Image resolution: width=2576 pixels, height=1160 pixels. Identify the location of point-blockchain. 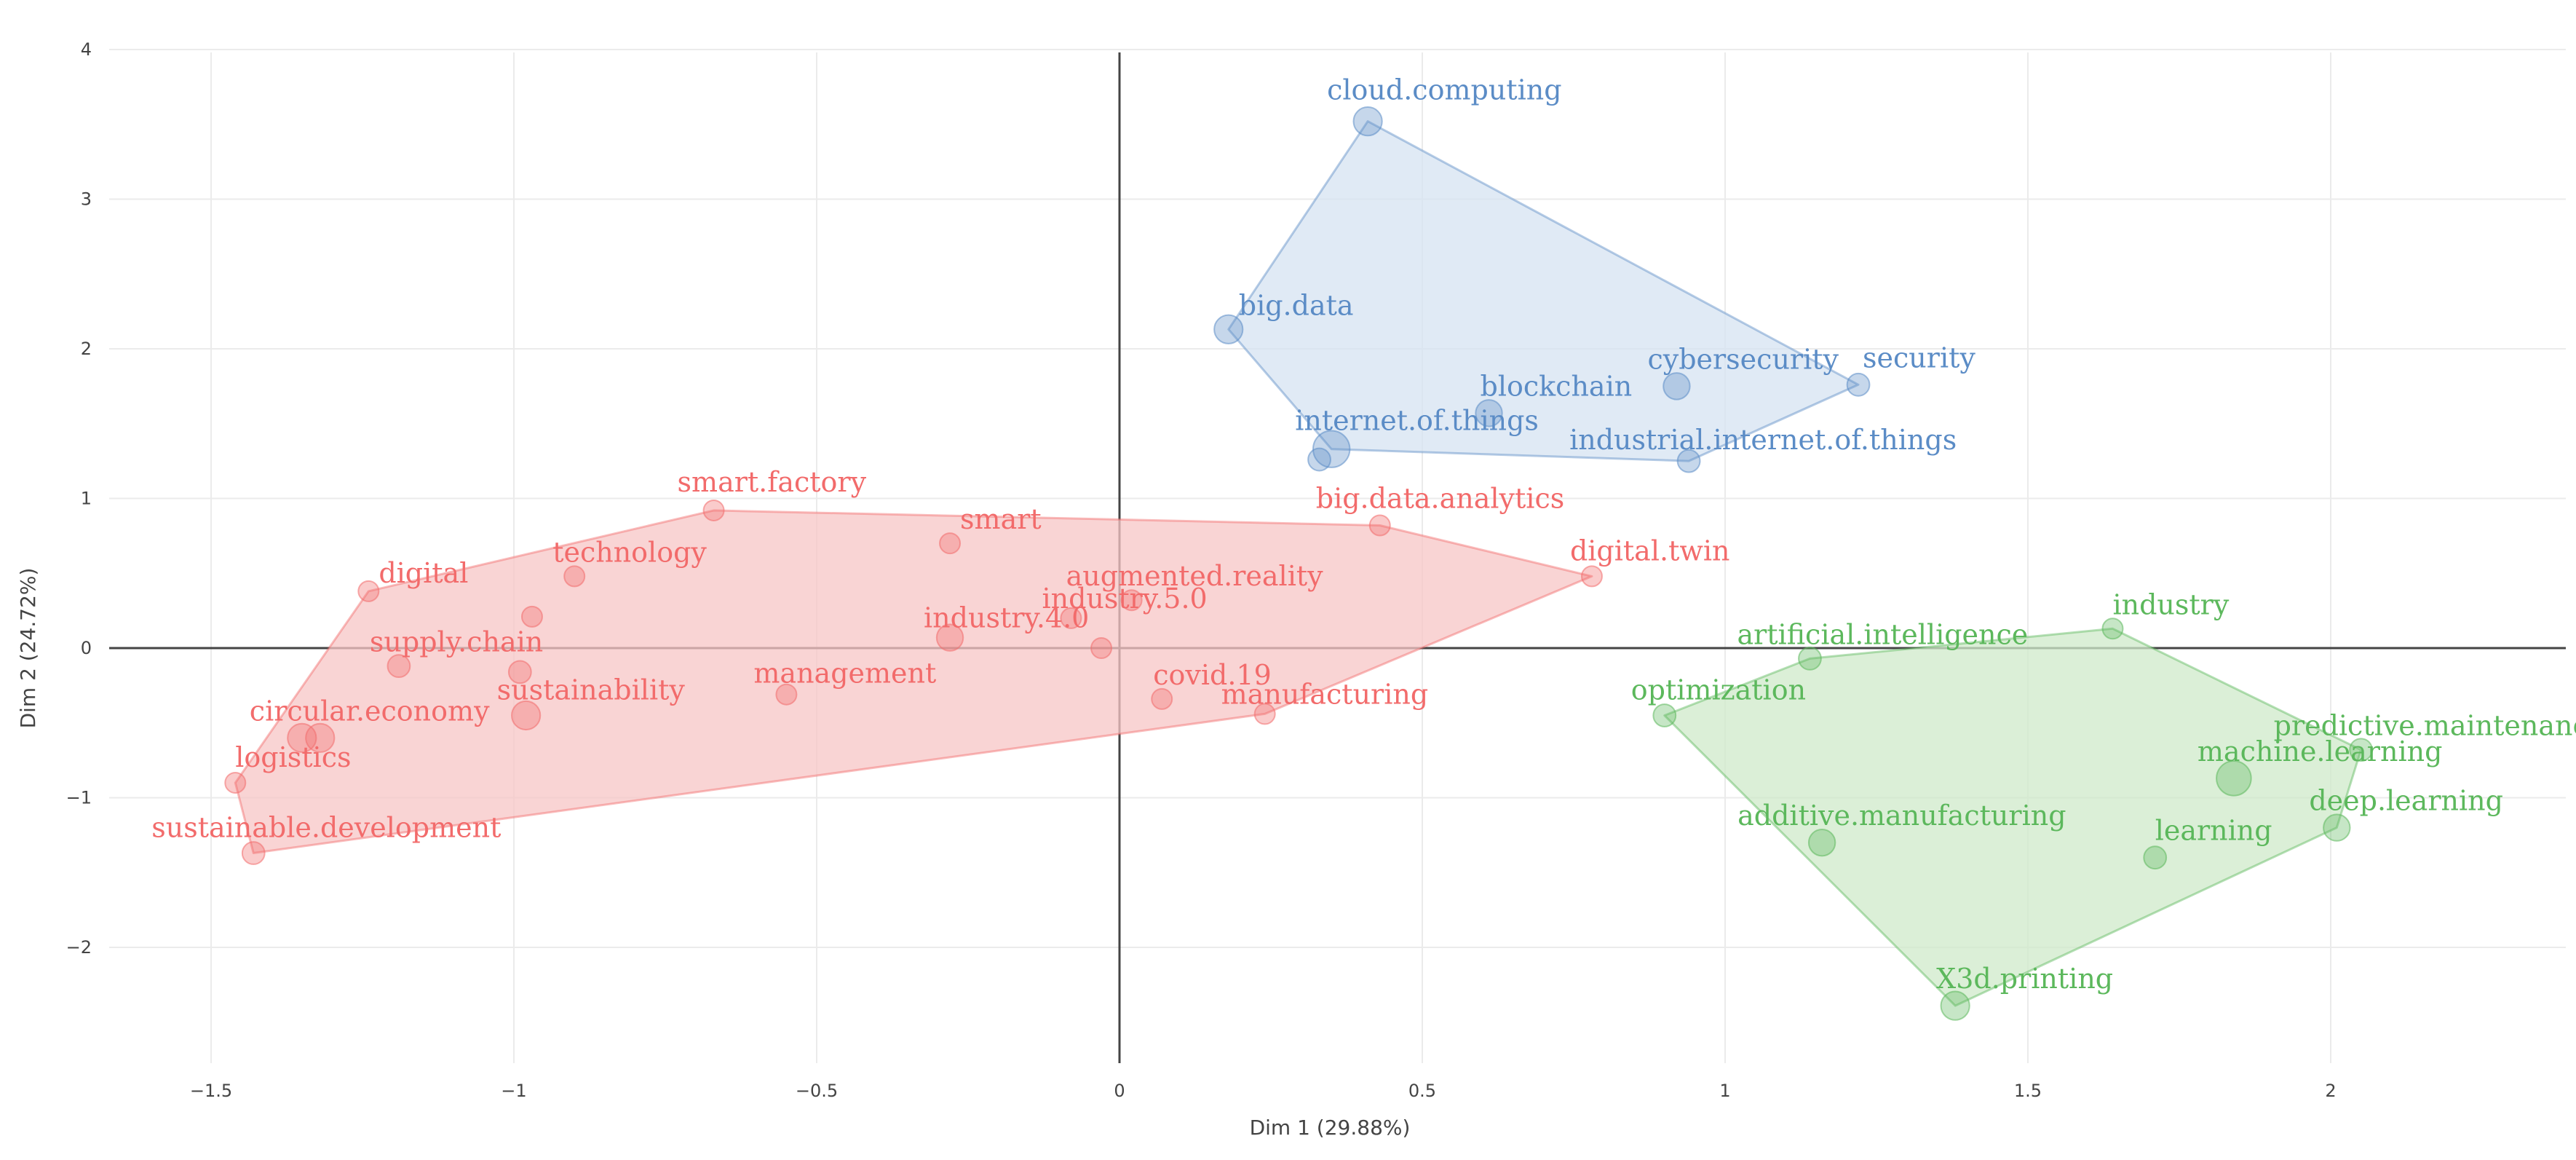
(1489, 413).